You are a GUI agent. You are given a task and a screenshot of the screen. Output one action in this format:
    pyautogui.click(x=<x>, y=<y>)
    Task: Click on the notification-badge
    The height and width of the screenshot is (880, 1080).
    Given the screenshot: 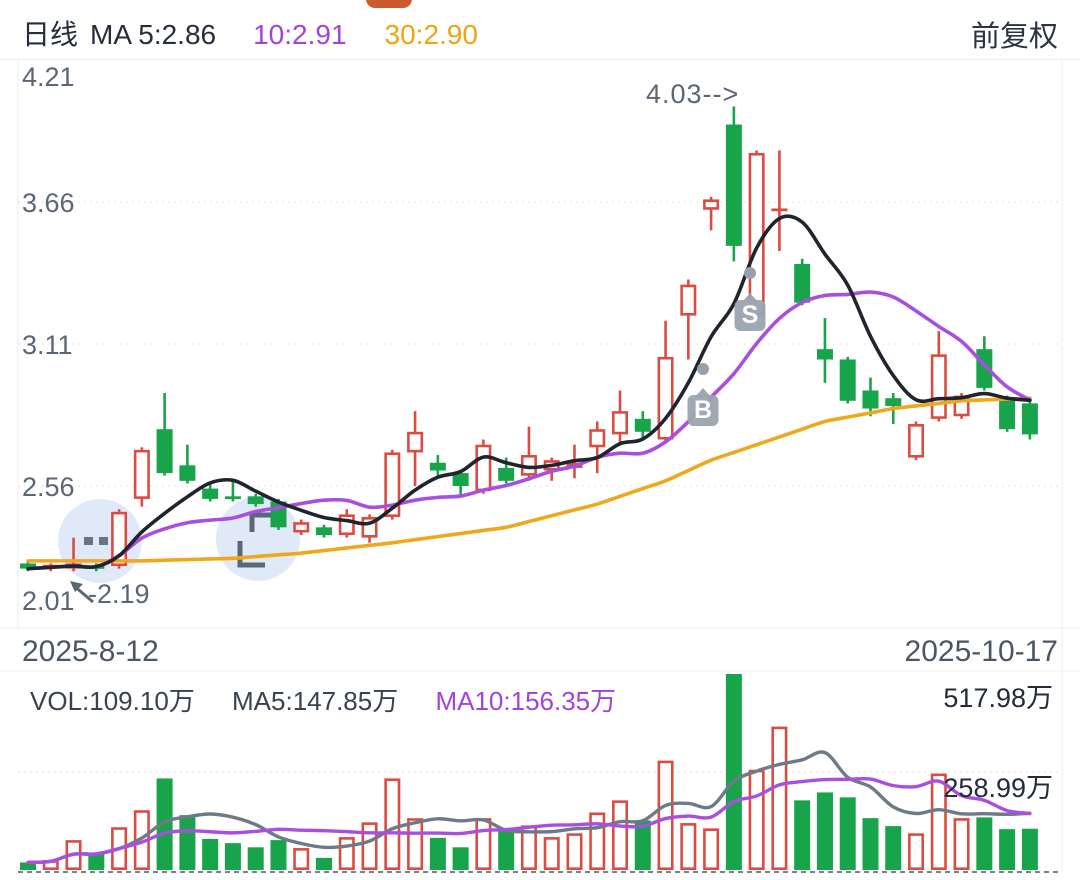 What is the action you would take?
    pyautogui.click(x=389, y=4)
    